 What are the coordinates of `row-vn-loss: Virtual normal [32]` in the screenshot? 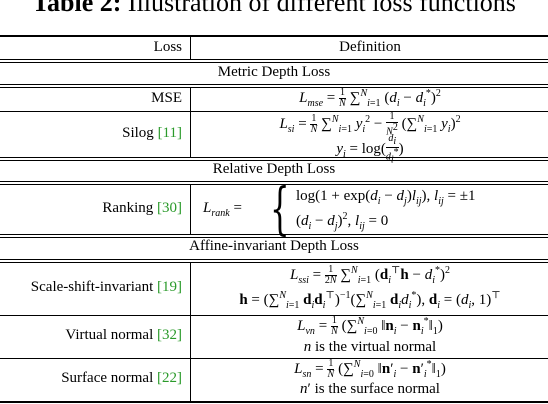 It's located at (91, 335).